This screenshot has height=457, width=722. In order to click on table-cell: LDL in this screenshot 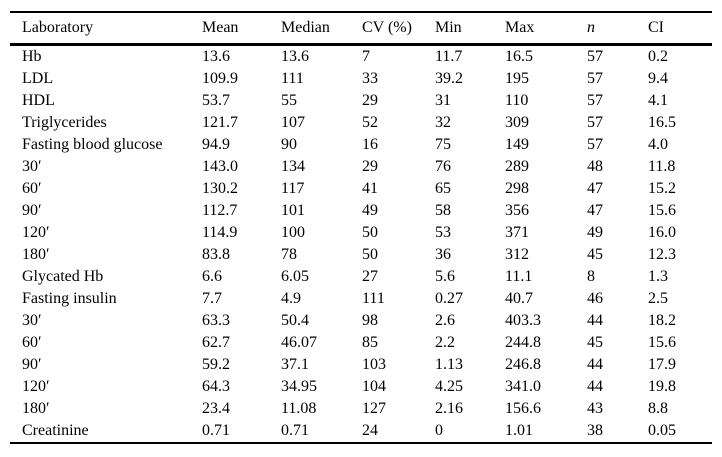, I will do `click(38, 78)`.